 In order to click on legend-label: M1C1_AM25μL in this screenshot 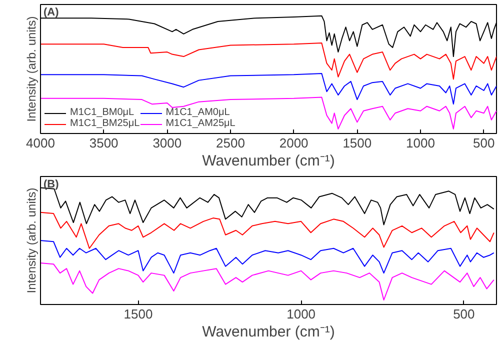, I will do `click(201, 123)`.